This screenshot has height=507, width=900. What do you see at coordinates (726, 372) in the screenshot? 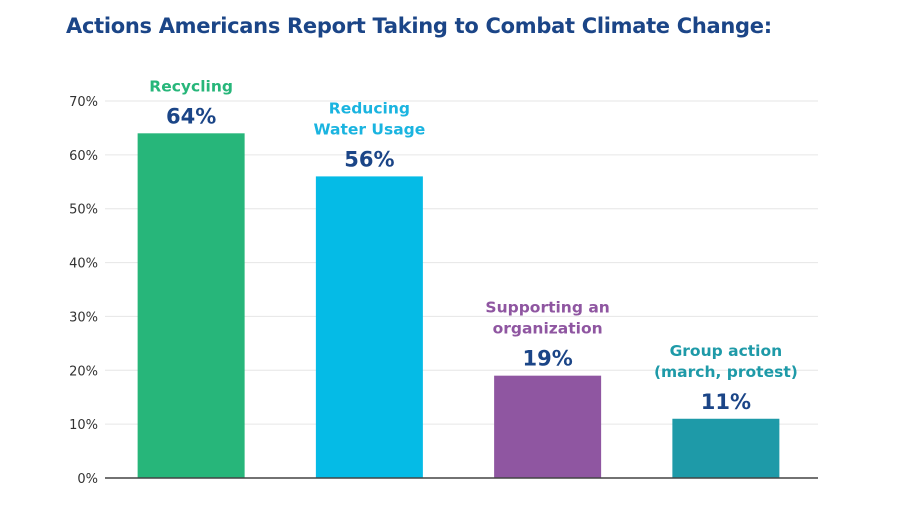
I see `category-label: (march, protest)` at bounding box center [726, 372].